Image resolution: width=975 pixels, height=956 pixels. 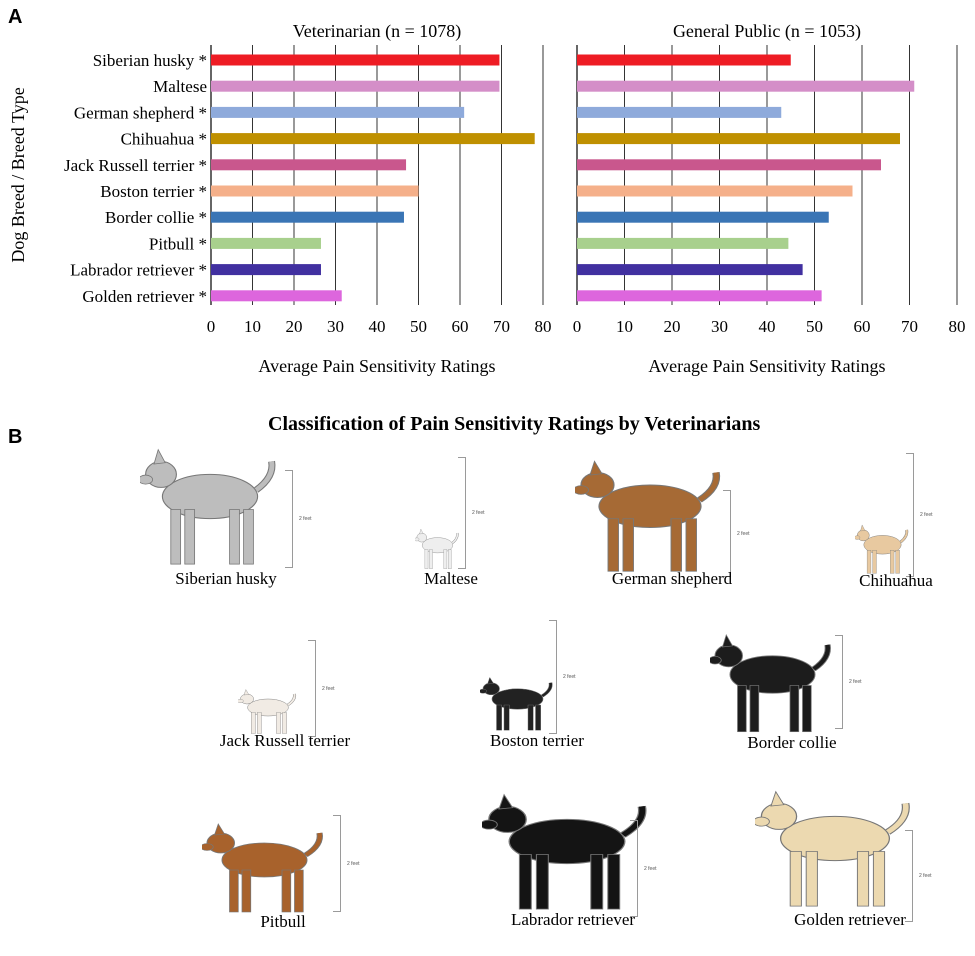 I want to click on y-axis-label: Dog Breed / Breed Type, so click(x=18, y=174).